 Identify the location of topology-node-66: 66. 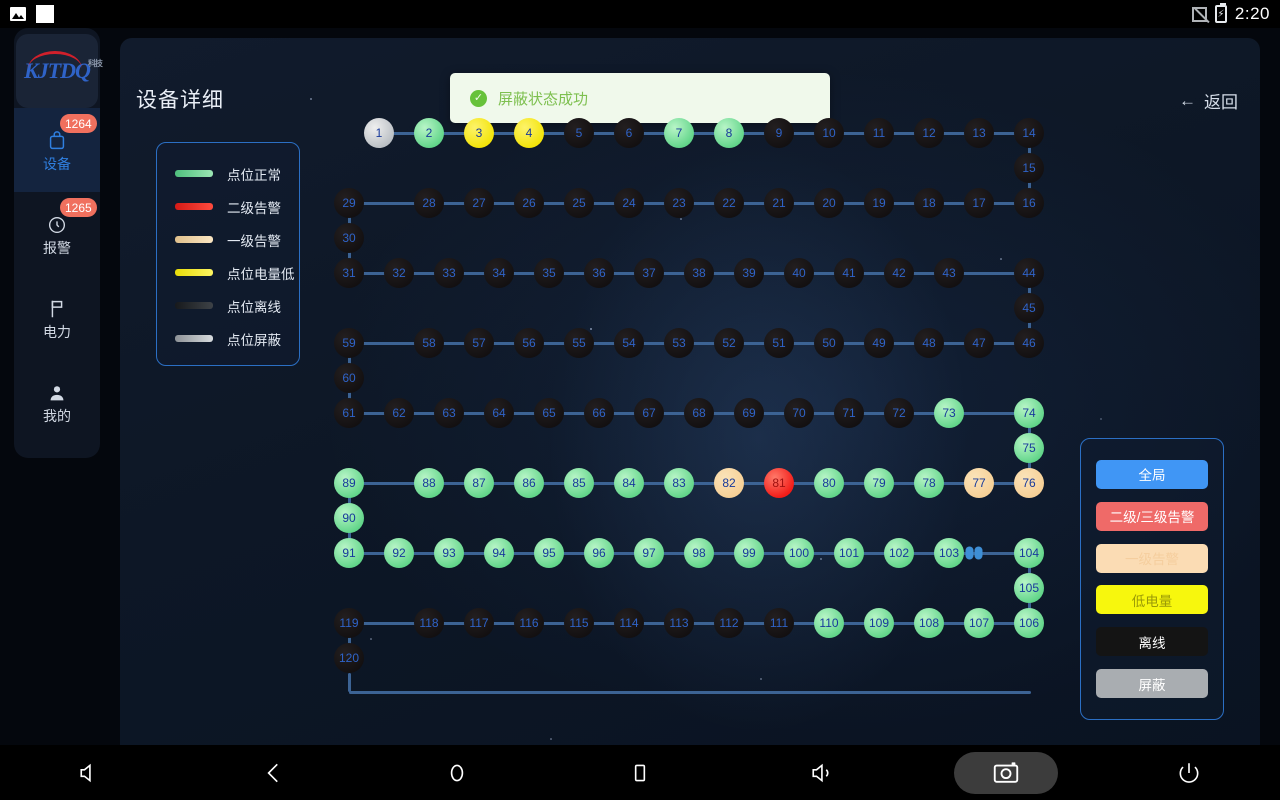
(599, 413).